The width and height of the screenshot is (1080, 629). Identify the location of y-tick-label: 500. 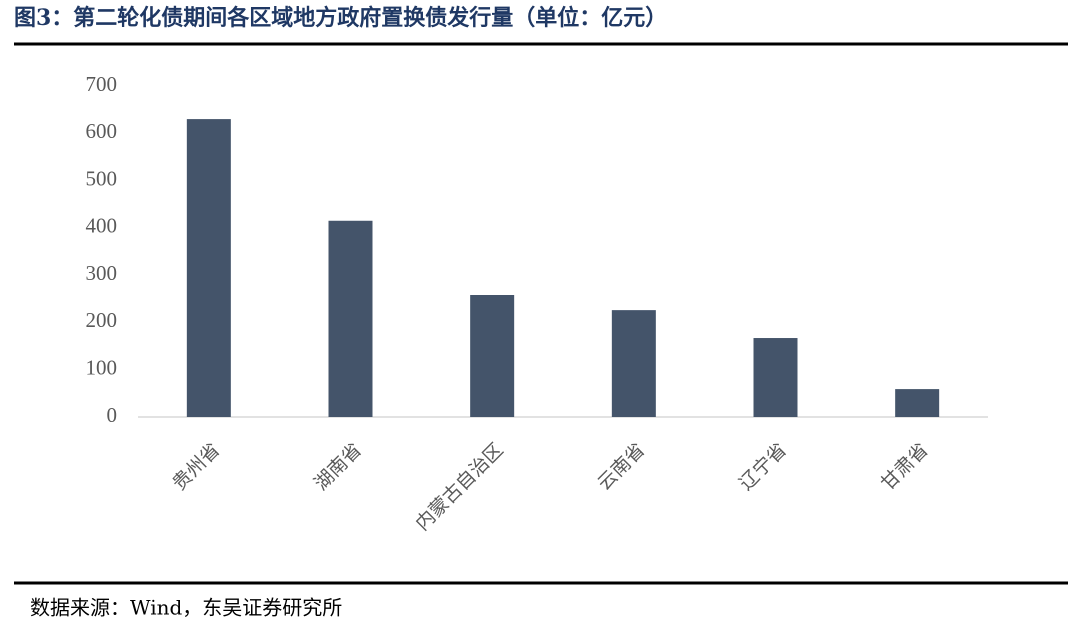
(102, 178).